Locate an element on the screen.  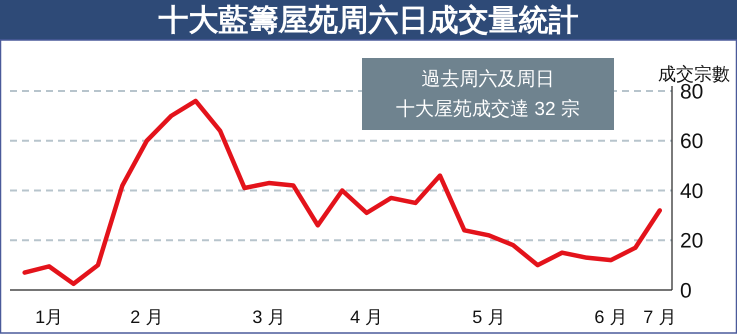
chart-title: 十大藍籌屋苑周六日成交量統計 is located at coordinates (368, 20).